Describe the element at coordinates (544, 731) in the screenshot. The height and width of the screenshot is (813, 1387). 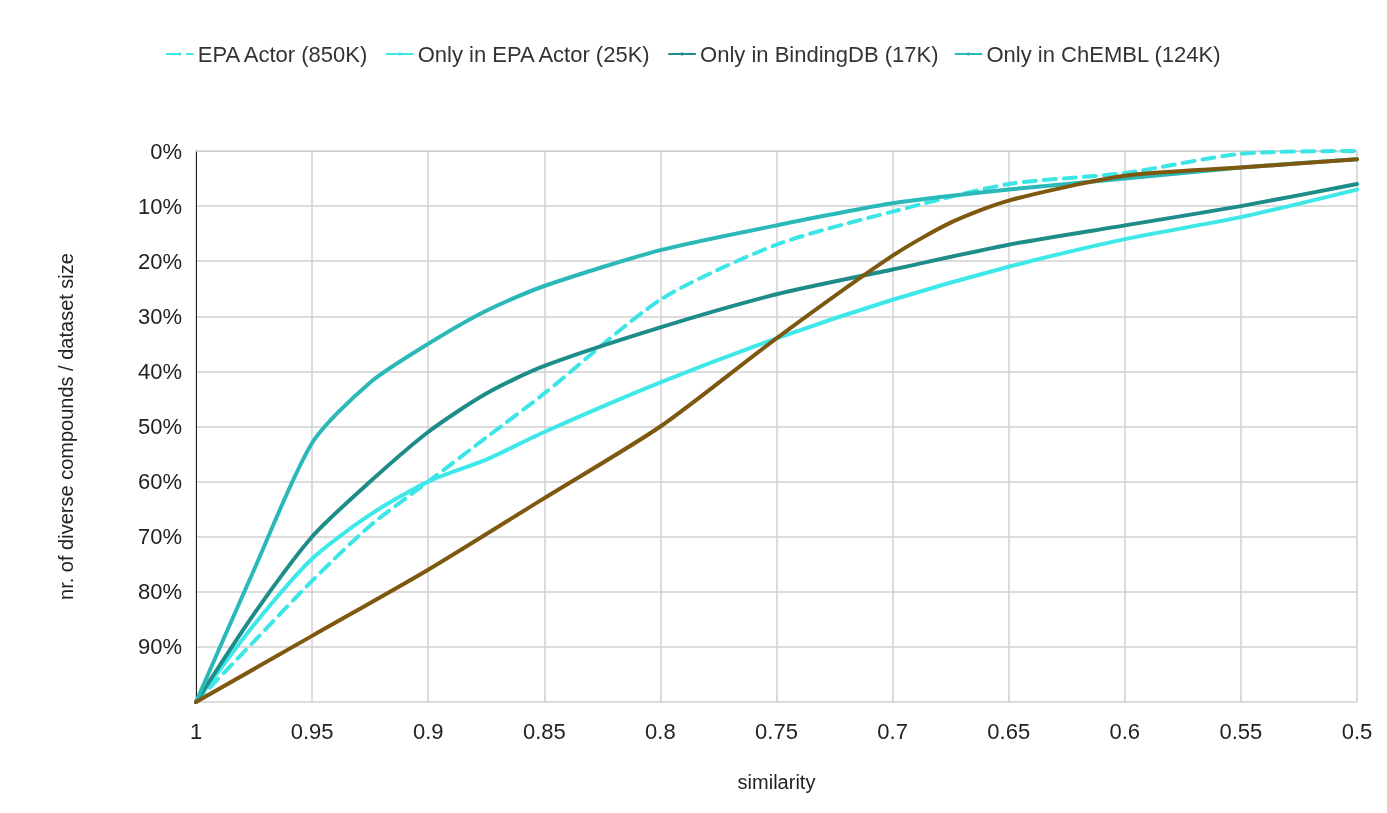
I see `x-tick-label: 0.85` at that location.